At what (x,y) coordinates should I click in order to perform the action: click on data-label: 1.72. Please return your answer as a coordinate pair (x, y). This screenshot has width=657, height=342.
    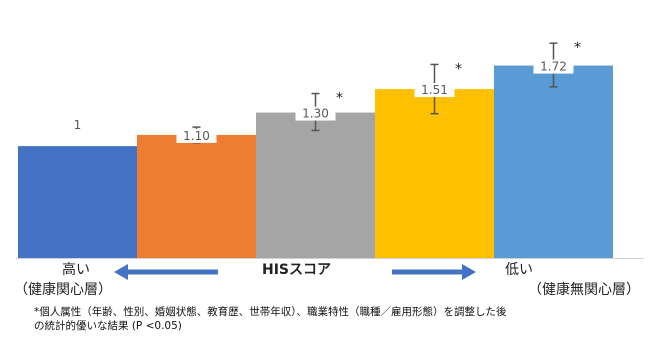
    Looking at the image, I should click on (553, 67).